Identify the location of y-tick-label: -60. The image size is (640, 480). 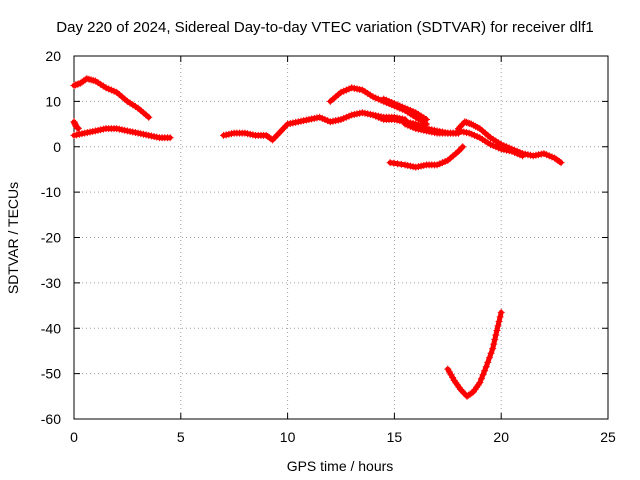
(51, 419).